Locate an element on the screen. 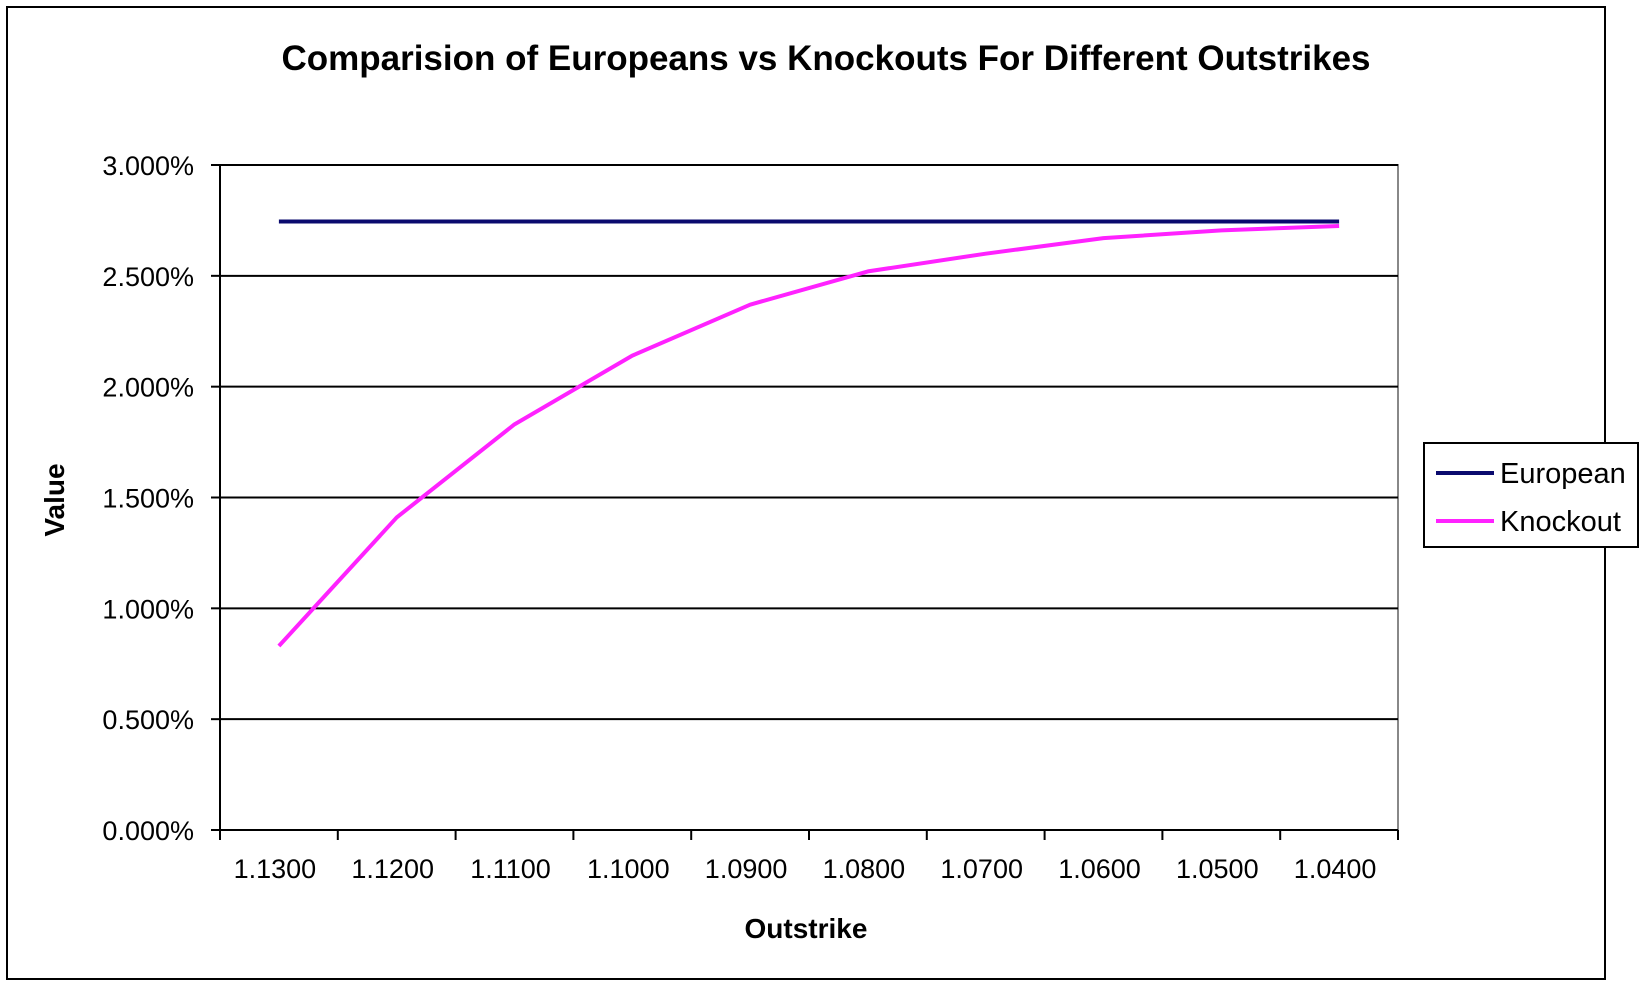 The image size is (1652, 988). y-tick-label: 0.000% is located at coordinates (148, 831).